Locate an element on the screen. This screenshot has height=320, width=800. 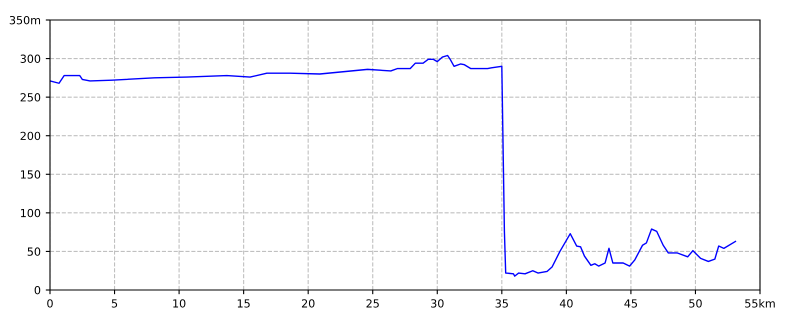
y-tick-label: 100 is located at coordinates (30, 213).